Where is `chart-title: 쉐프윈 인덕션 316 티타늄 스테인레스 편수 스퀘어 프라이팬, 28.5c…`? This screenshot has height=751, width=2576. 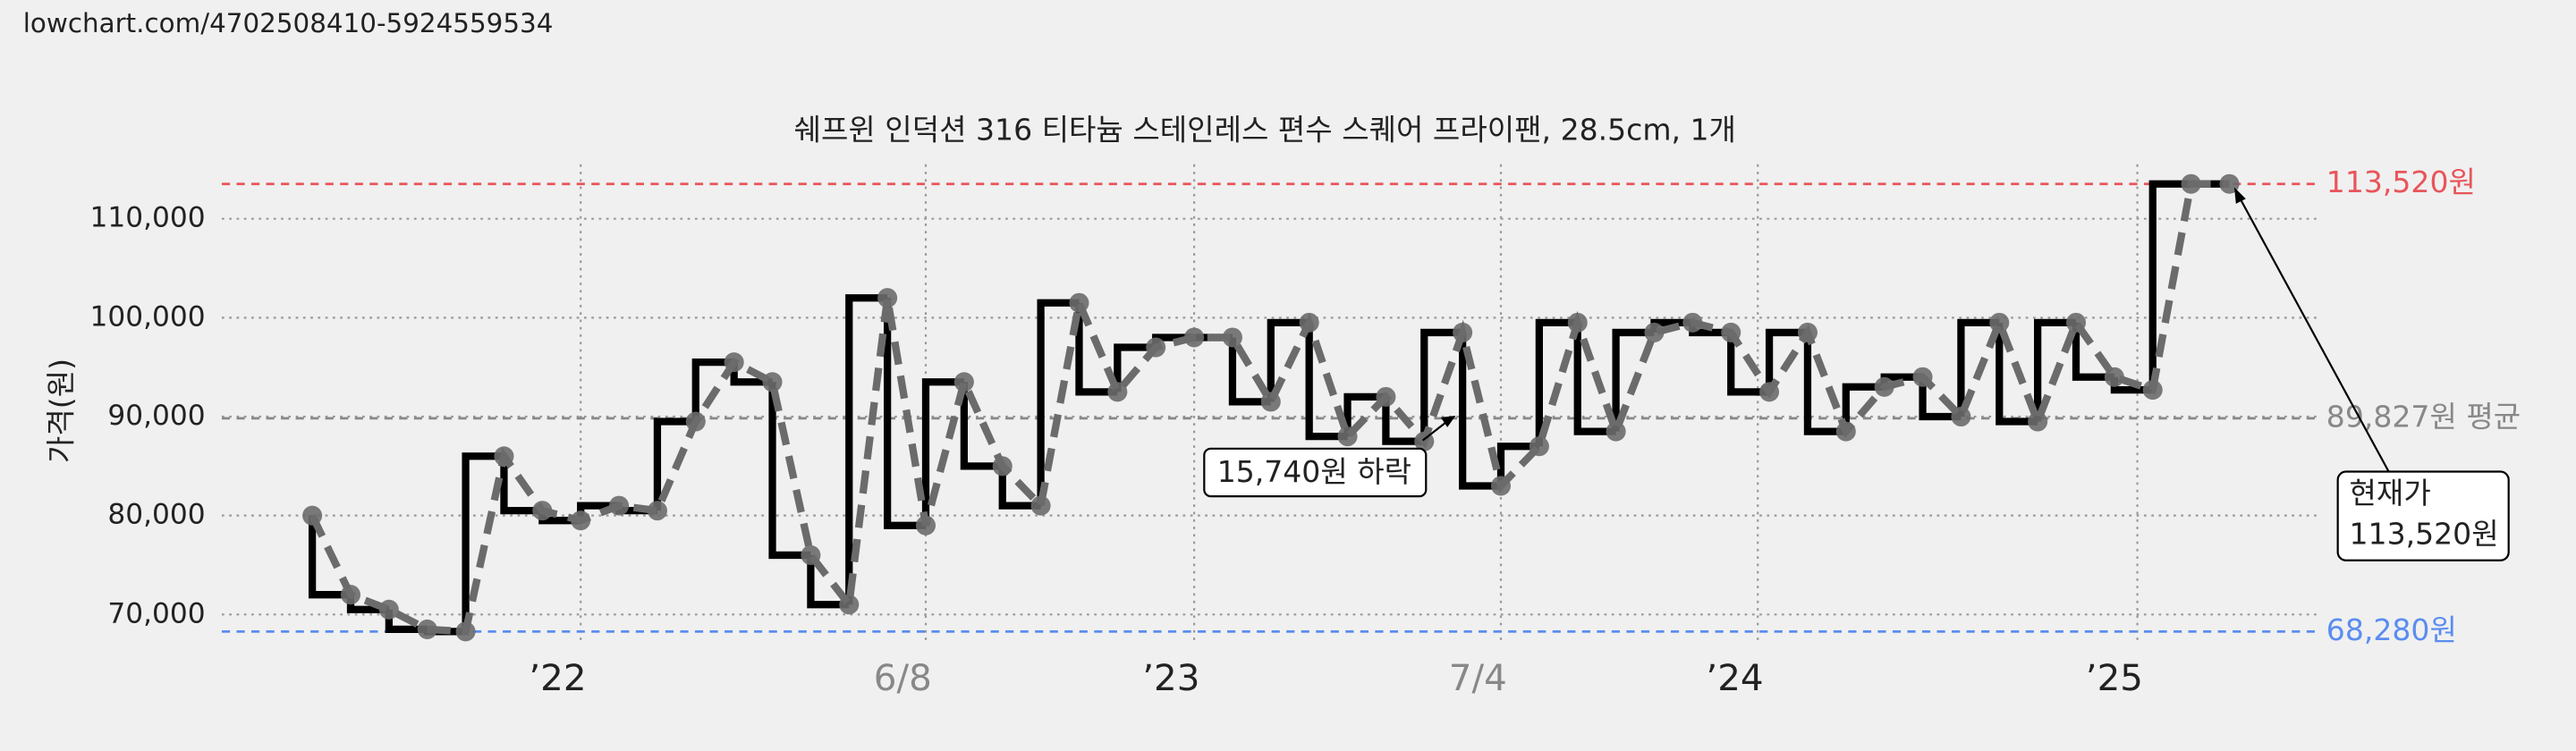 chart-title: 쉐프윈 인덕션 316 티타늄 스테인레스 편수 스퀘어 프라이팬, 28.5c… is located at coordinates (1265, 130).